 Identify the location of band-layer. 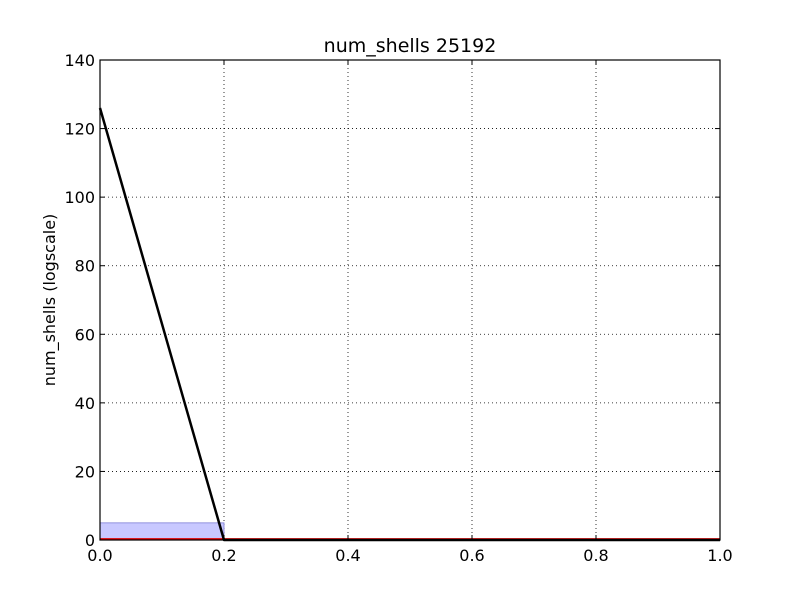
(162, 531).